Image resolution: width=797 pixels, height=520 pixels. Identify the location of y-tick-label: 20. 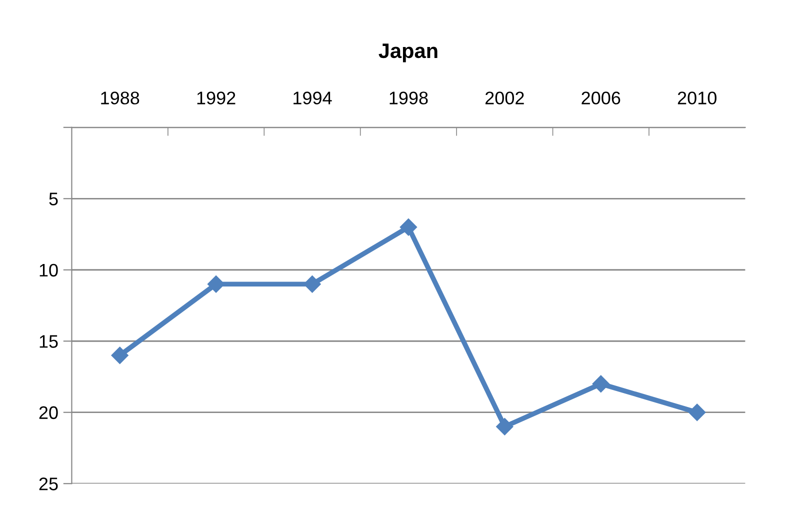
(48, 413).